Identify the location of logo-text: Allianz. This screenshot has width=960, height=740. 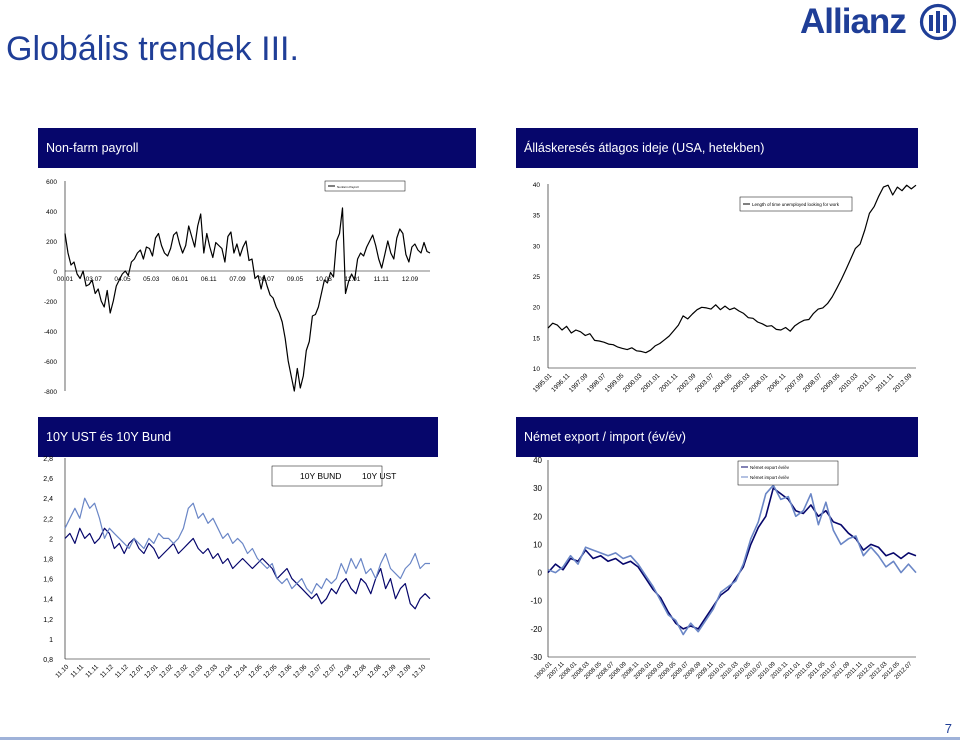
(853, 21).